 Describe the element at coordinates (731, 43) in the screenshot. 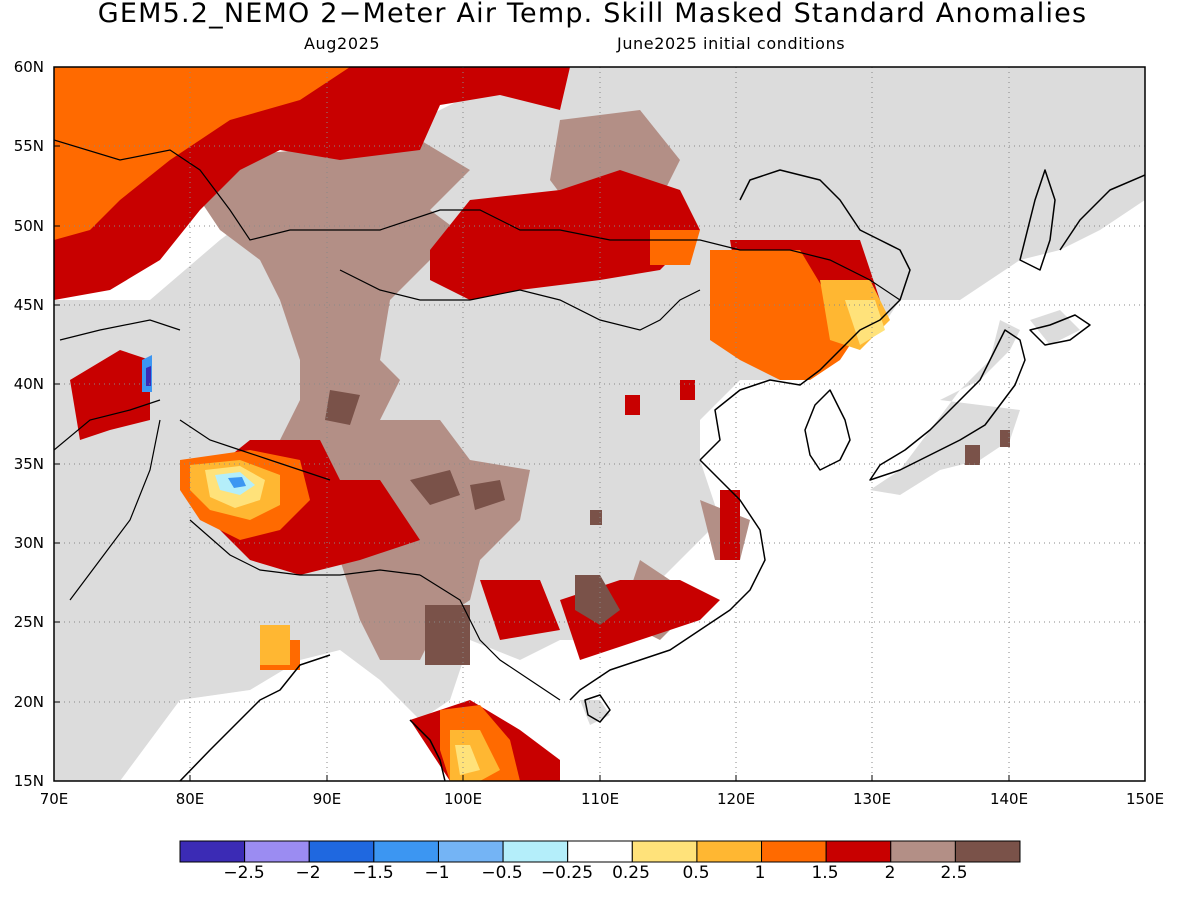

I see `initial-conditions: June2025 initial conditions` at that location.